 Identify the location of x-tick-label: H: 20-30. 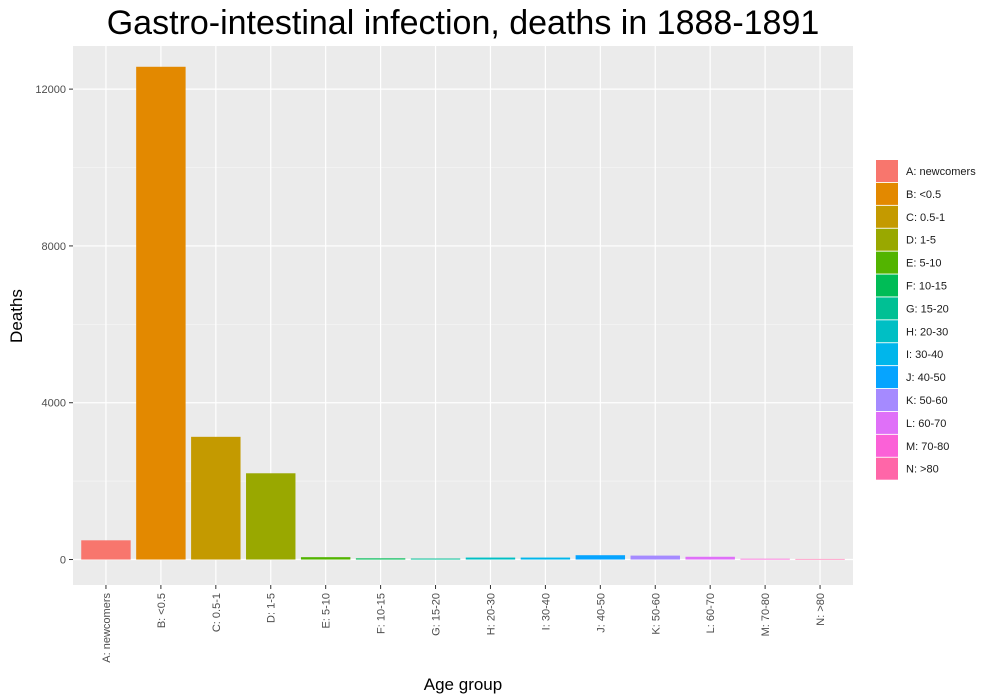
(491, 614).